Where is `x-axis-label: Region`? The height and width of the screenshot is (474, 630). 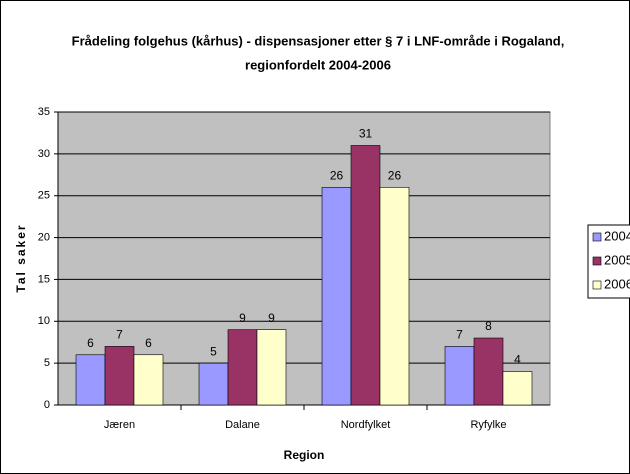
x-axis-label: Region is located at coordinates (304, 455).